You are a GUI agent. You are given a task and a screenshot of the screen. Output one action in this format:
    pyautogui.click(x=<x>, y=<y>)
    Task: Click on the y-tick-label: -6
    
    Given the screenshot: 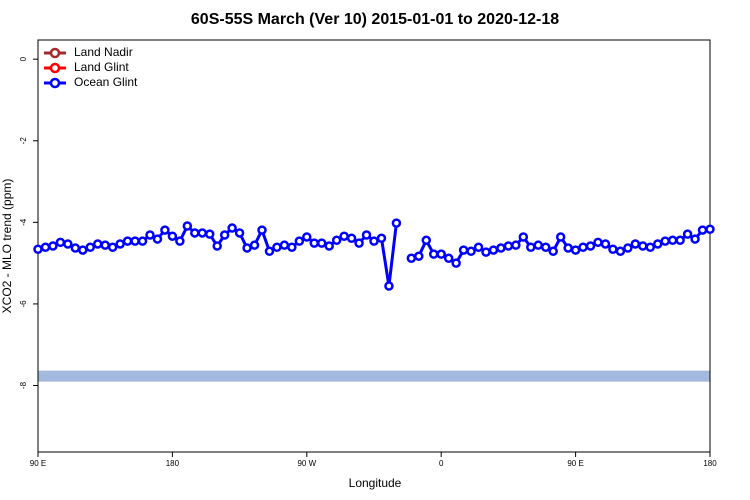 What is the action you would take?
    pyautogui.click(x=23, y=304)
    